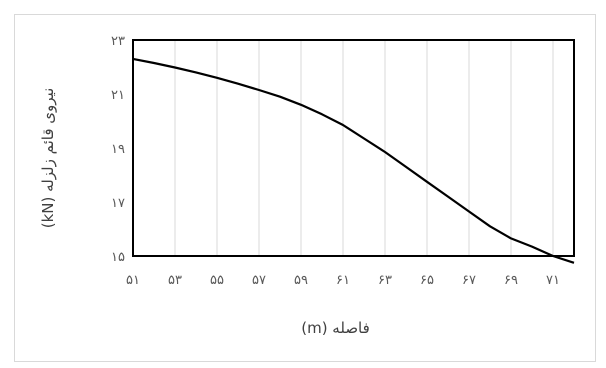  I want to click on x-tick-label: ۵۹, so click(301, 280).